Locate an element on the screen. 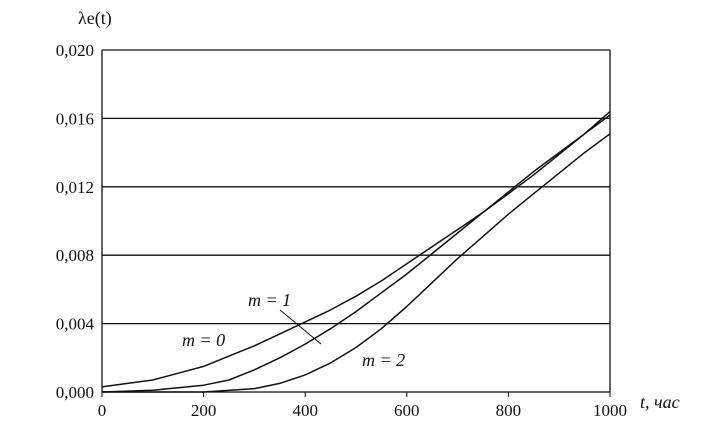 Image resolution: width=714 pixels, height=431 pixels. y-tick-label: 0,020 is located at coordinates (75, 50).